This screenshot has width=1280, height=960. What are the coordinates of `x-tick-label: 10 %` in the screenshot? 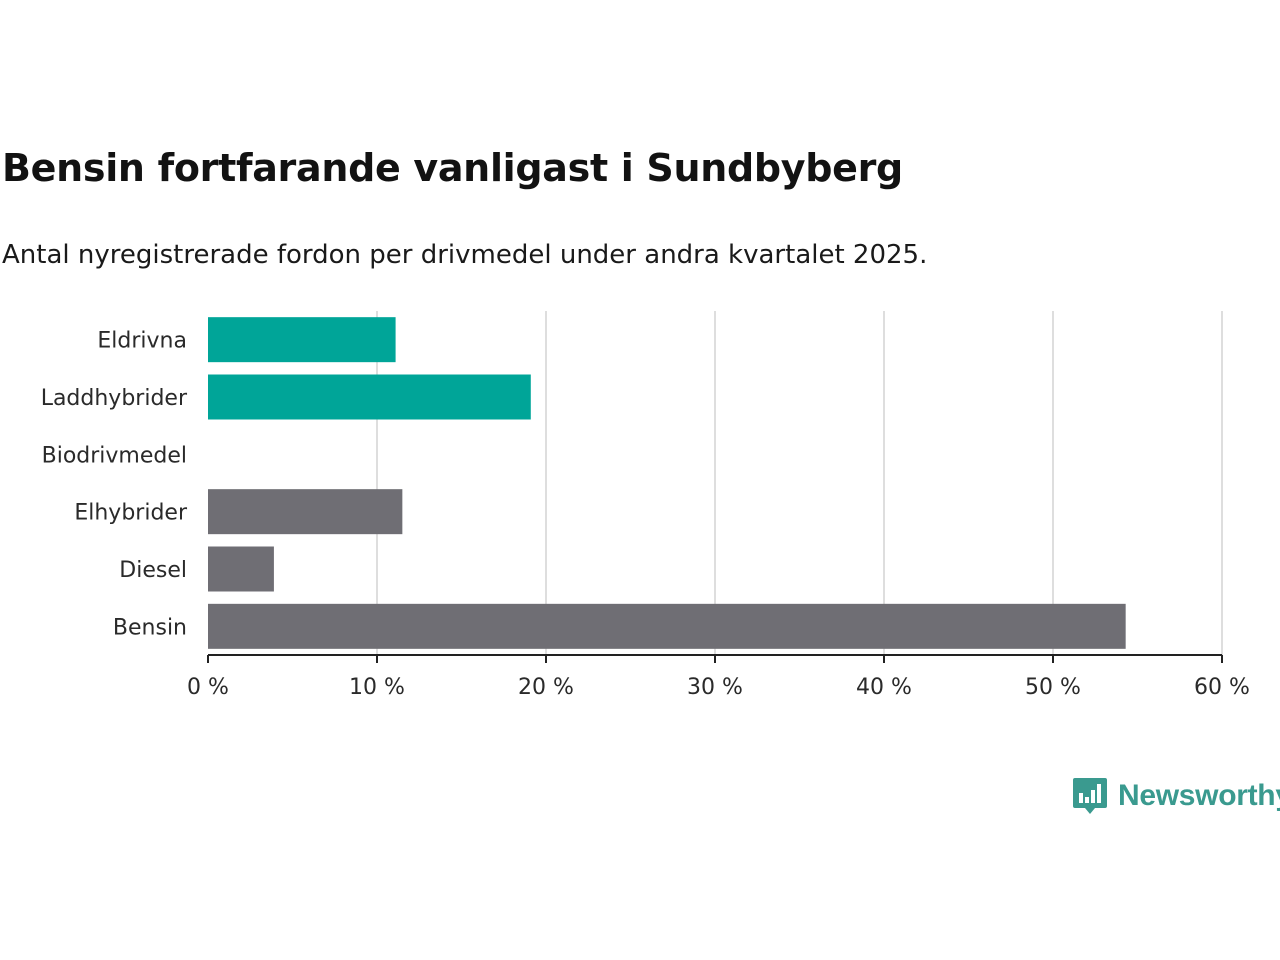 It's located at (377, 687).